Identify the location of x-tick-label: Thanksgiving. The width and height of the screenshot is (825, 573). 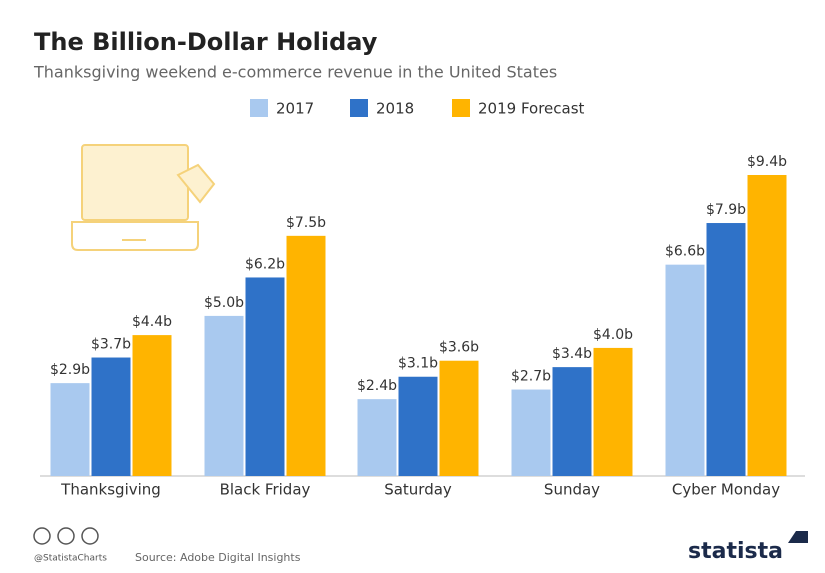
(110, 490).